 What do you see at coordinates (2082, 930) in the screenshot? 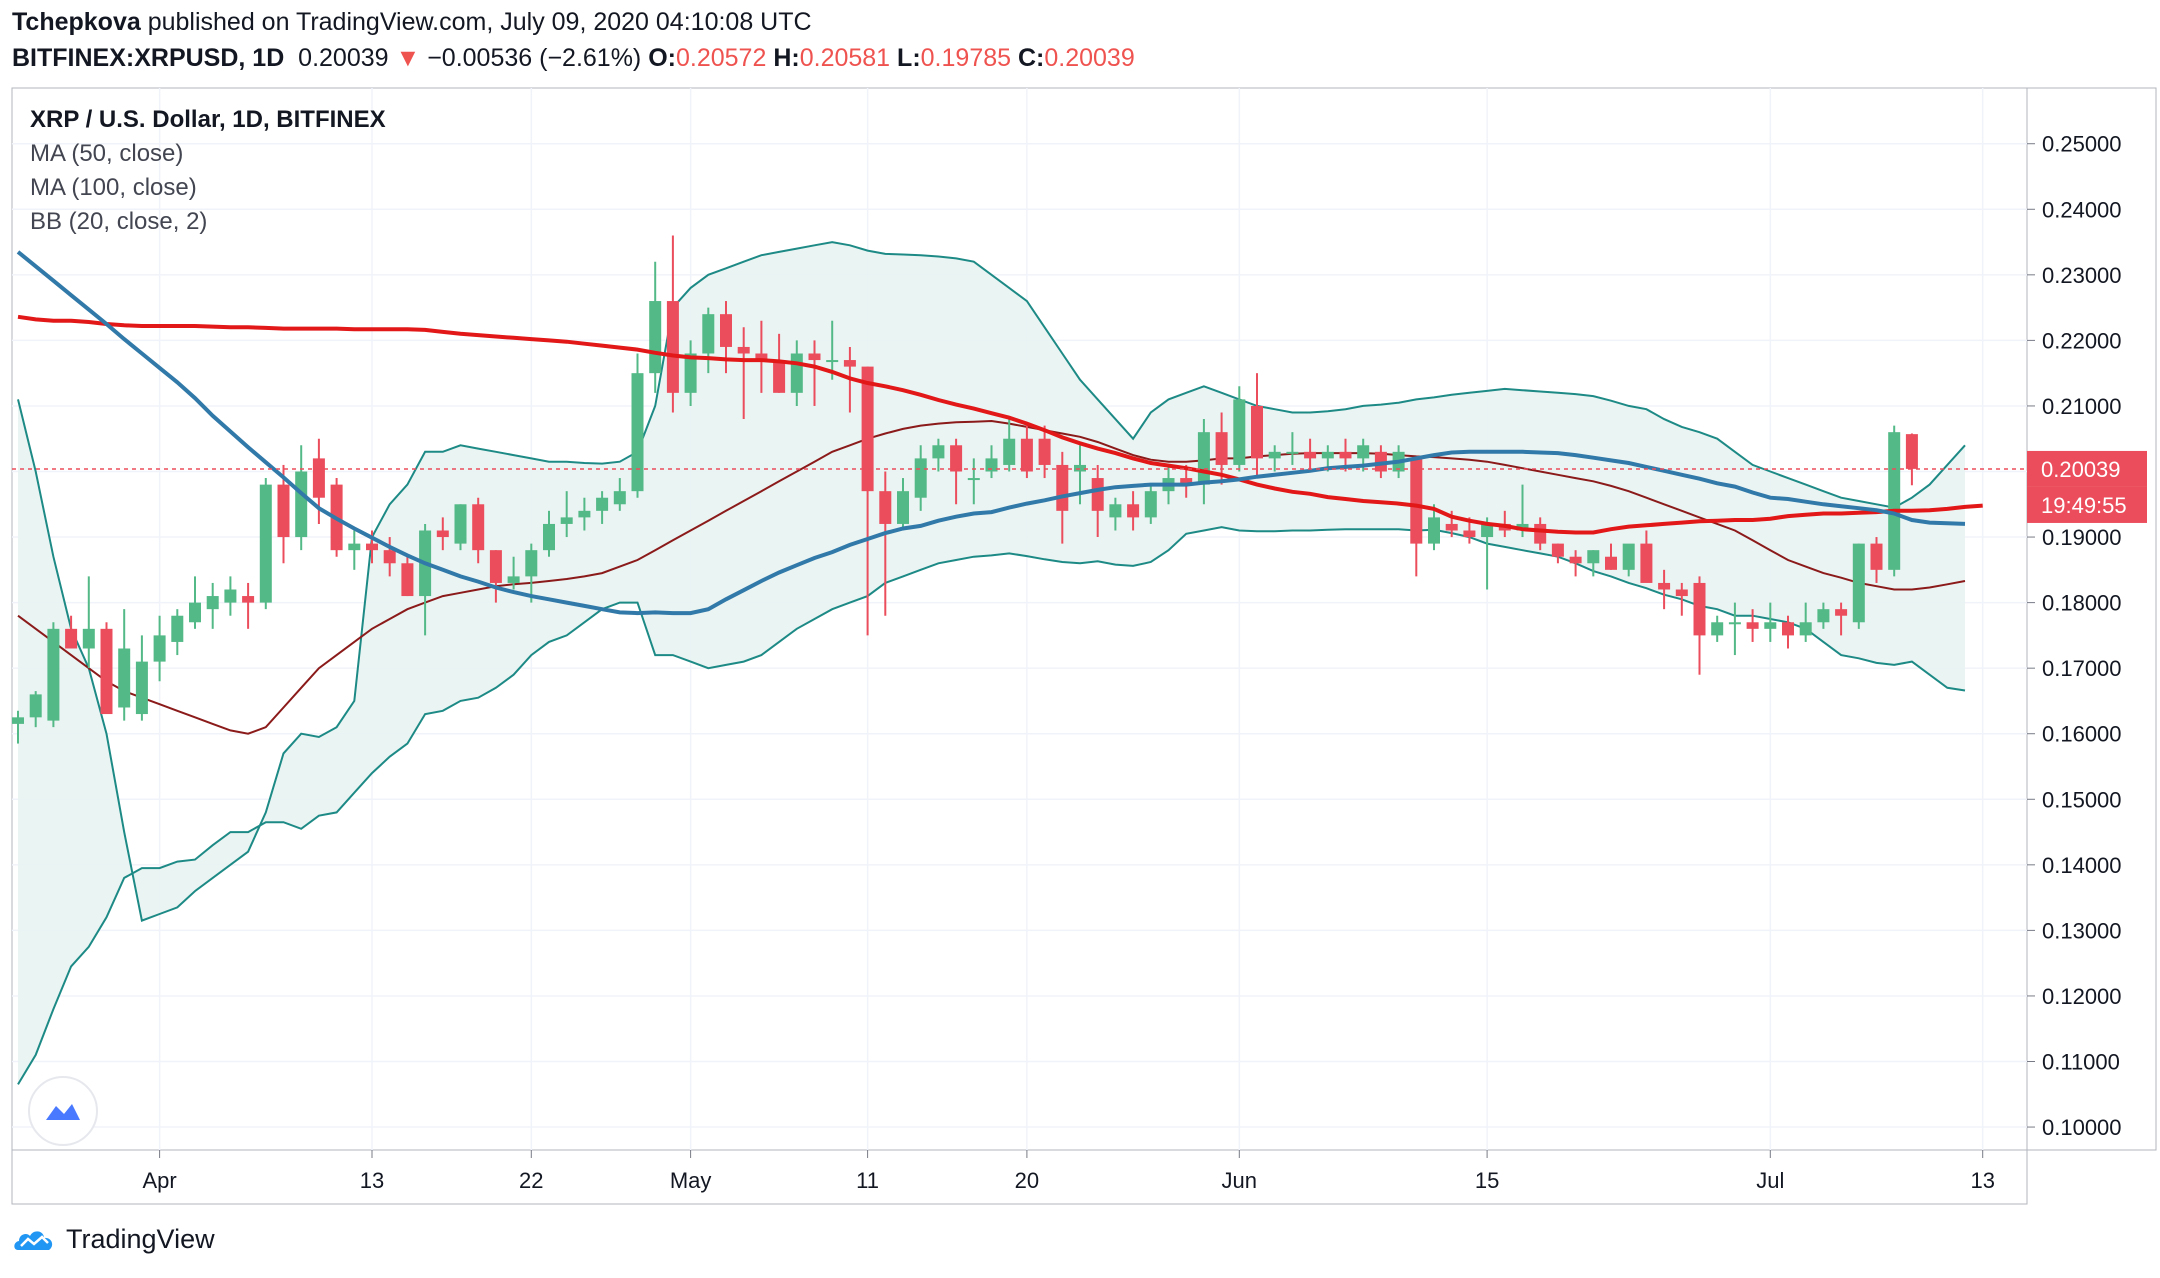
I see `y-tick-label: 0.13000` at bounding box center [2082, 930].